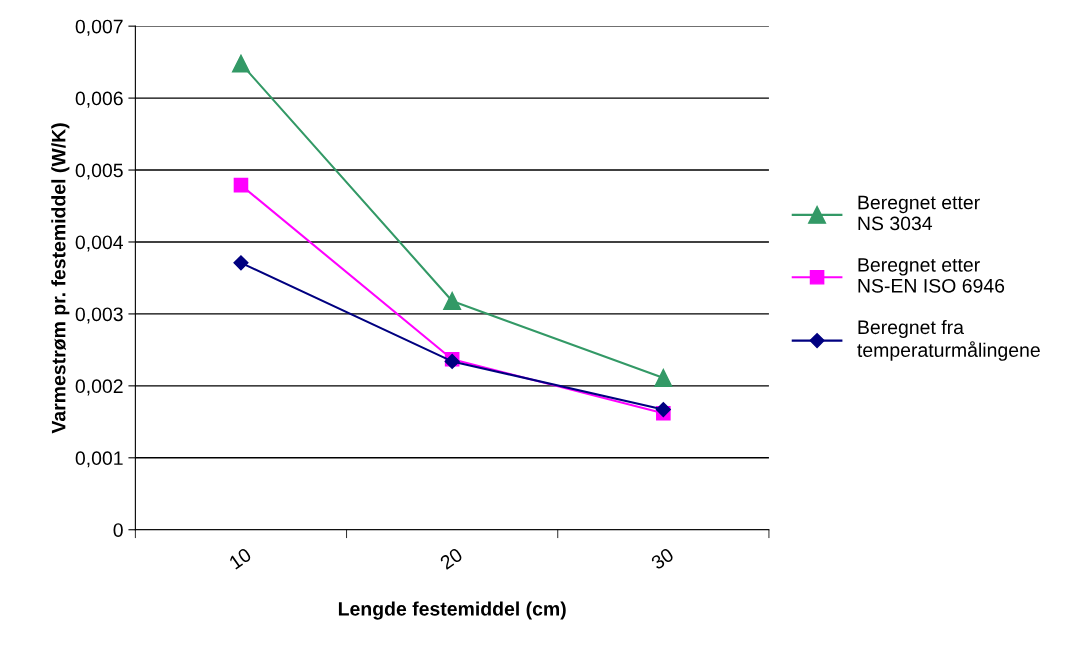  What do you see at coordinates (948, 340) in the screenshot?
I see `legend-label: Beregnet fra temperaturmålingene` at bounding box center [948, 340].